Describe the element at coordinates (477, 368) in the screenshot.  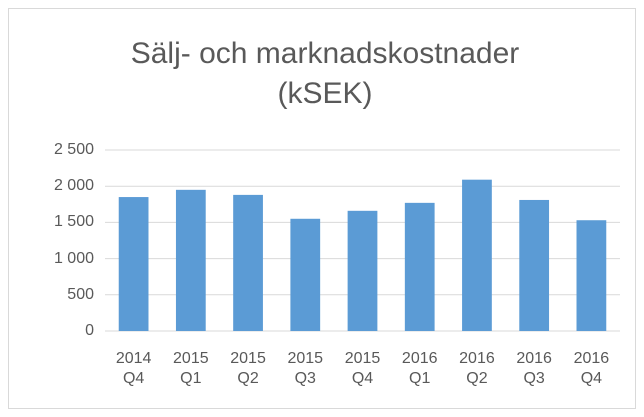
I see `x-tick-label: 2016 Q2` at that location.